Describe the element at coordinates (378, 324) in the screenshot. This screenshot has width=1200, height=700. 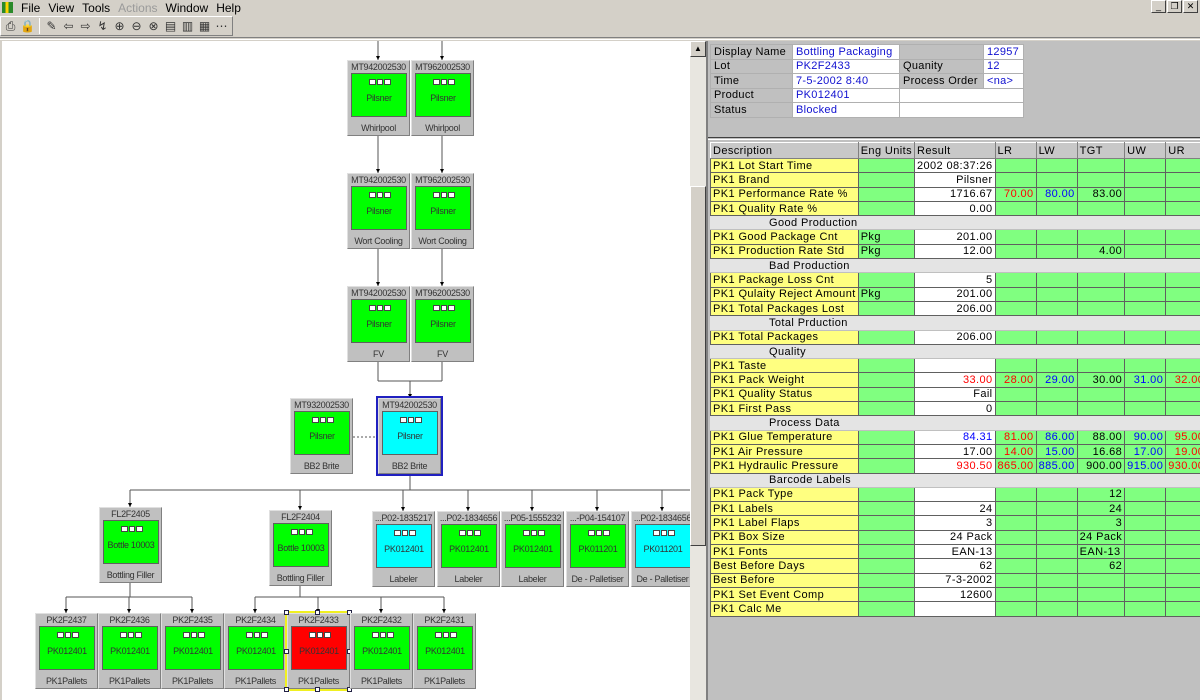
I see `node-fv: MT942002530 Pilsner FV` at that location.